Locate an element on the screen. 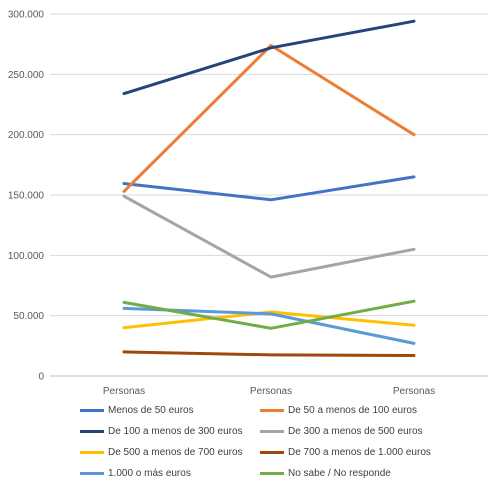 The height and width of the screenshot is (492, 500). legend-label: De 700 a menos de 1.000 euros is located at coordinates (359, 452).